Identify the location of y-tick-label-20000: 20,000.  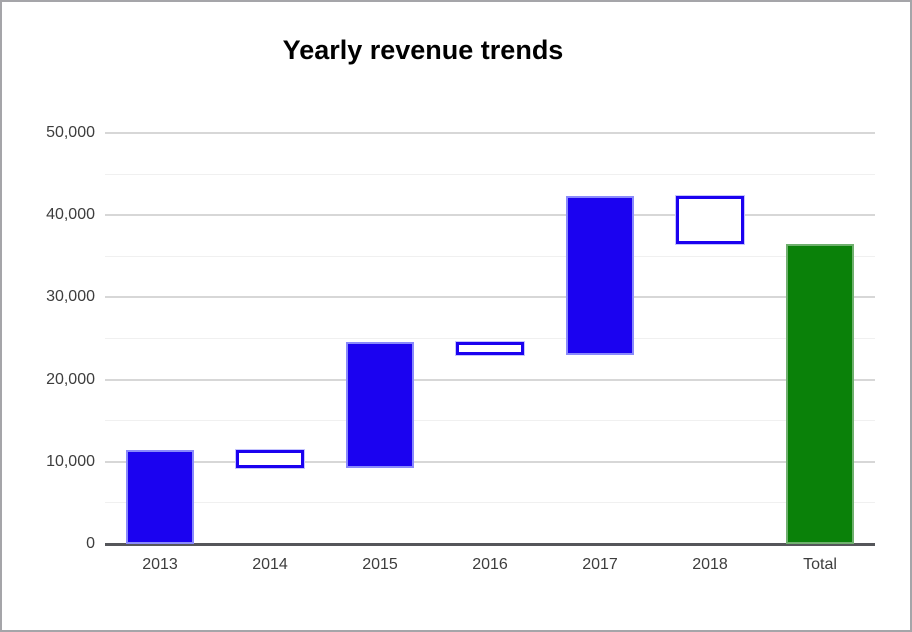
(70, 379).